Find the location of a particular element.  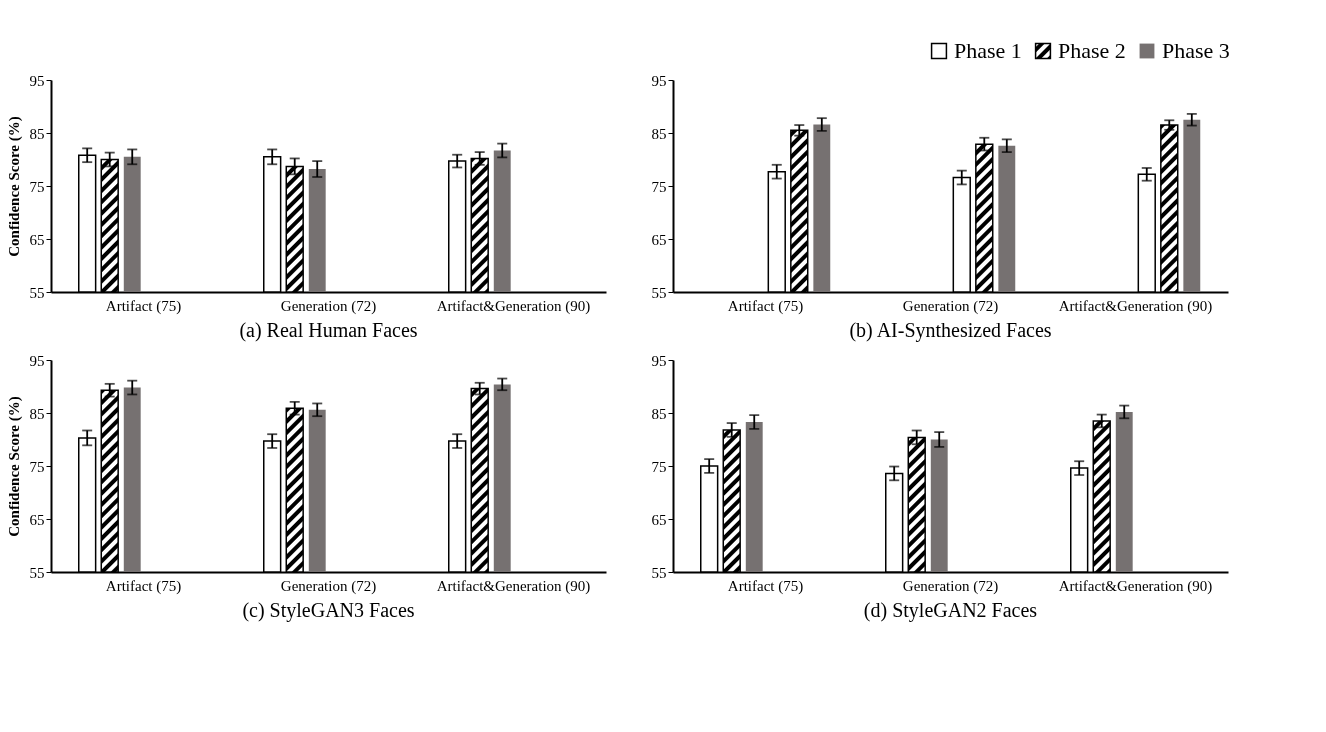

legend-label: Phase 2 is located at coordinates (1092, 50).